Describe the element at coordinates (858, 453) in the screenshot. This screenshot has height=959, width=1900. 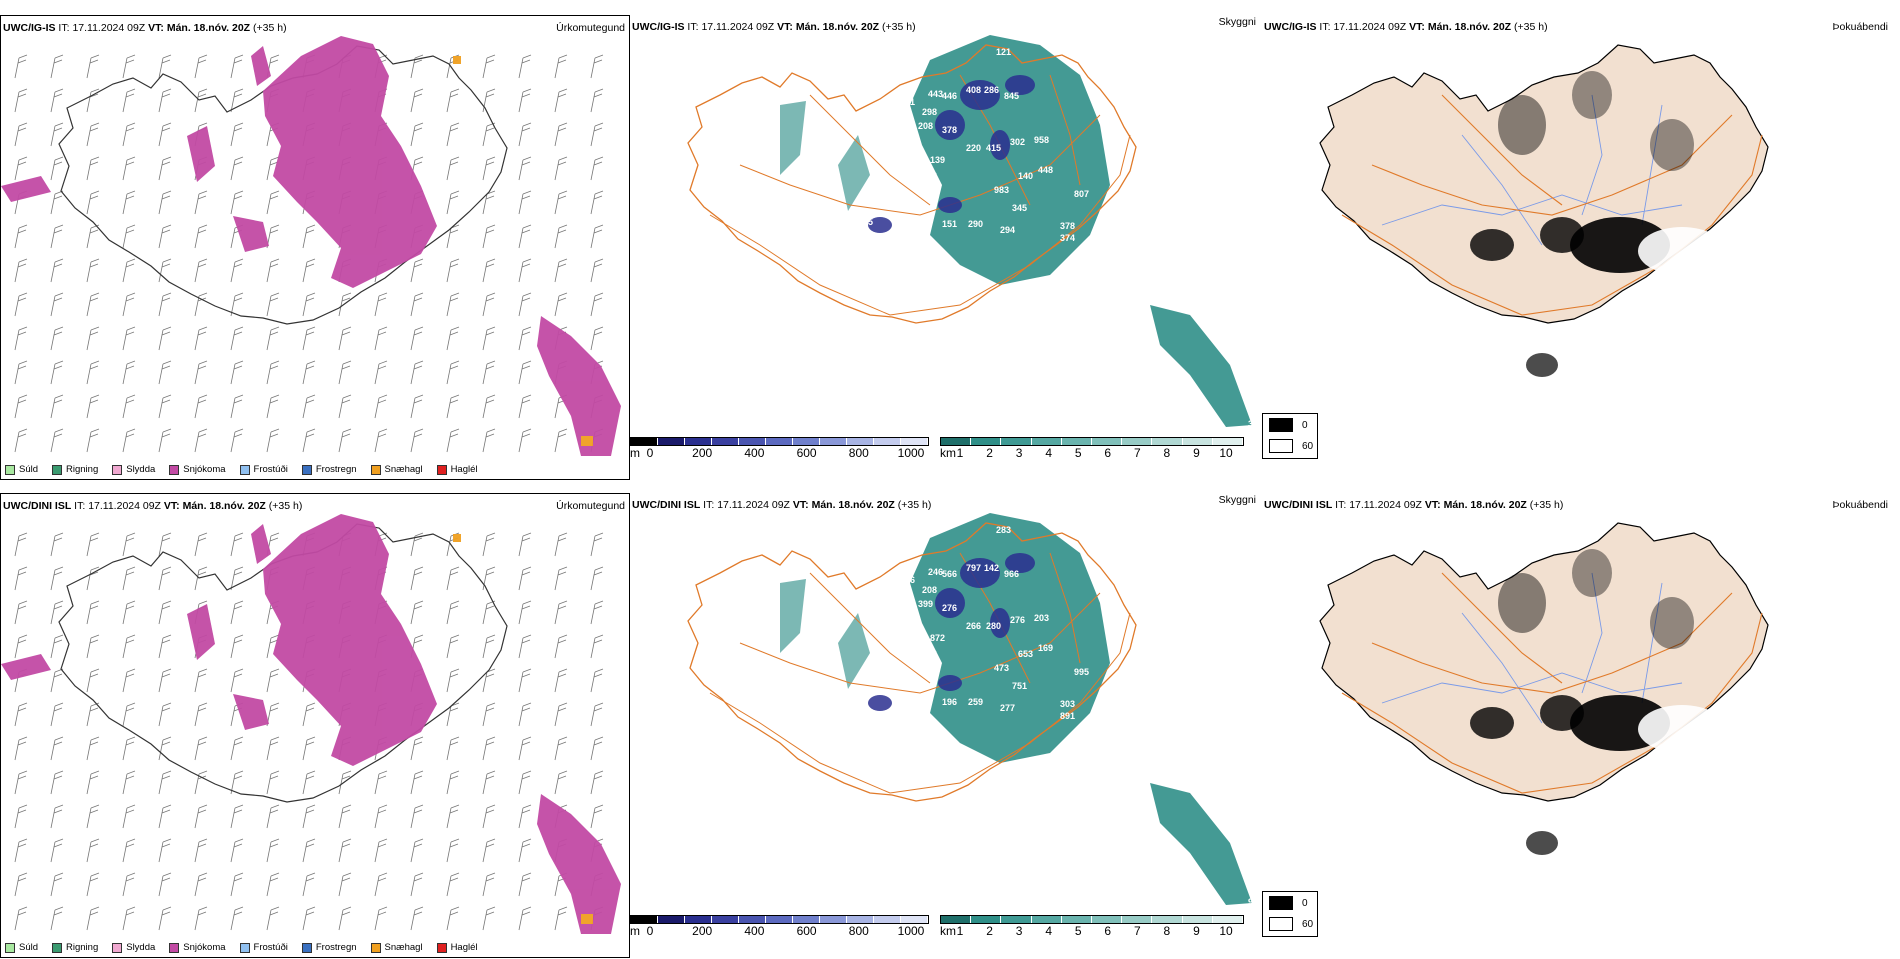
I see `colorbar-tick: 800` at that location.